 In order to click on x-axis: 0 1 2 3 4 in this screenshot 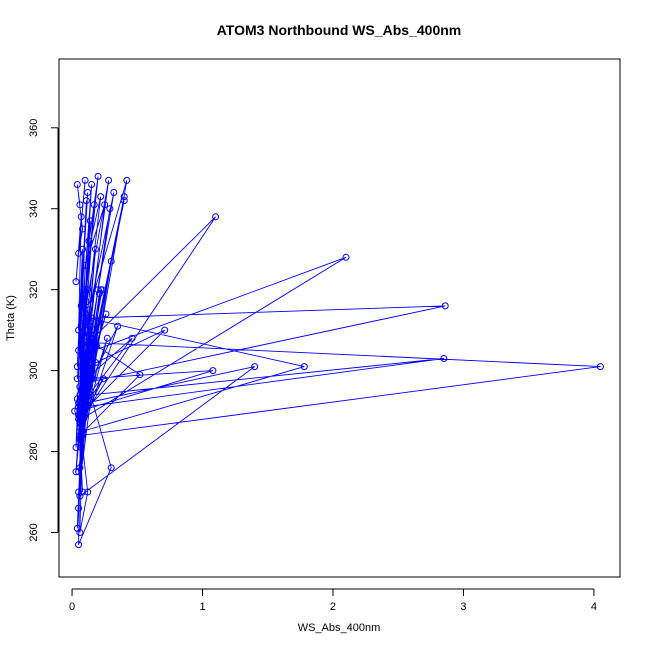, I will do `click(333, 600)`.